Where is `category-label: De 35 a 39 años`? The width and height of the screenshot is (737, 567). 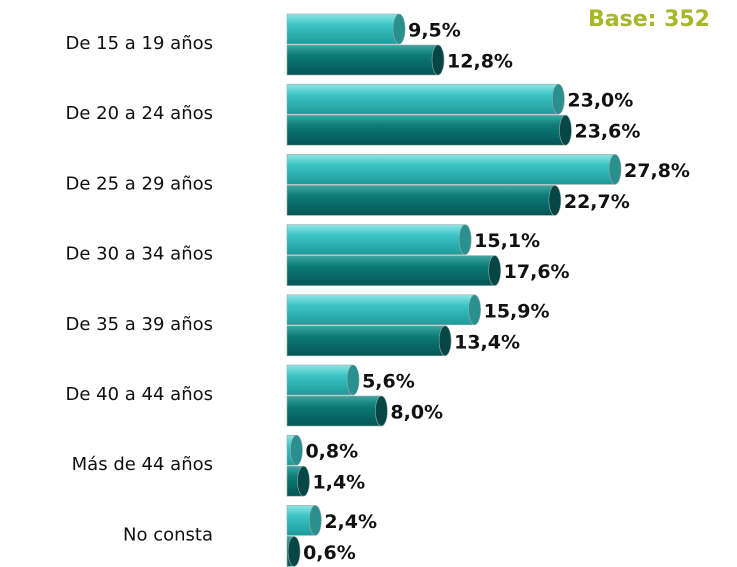 category-label: De 35 a 39 años is located at coordinates (140, 324).